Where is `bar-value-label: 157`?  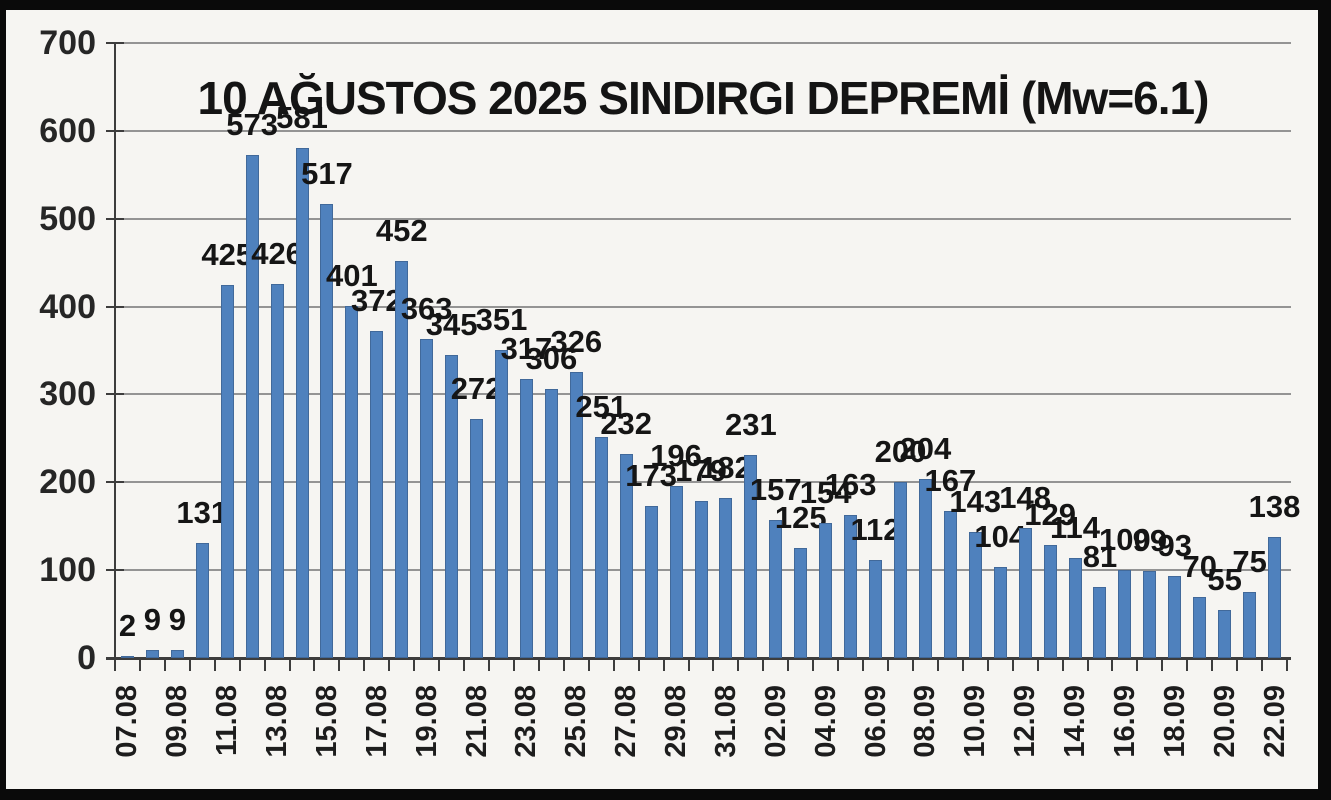
bar-value-label: 157 is located at coordinates (775, 490).